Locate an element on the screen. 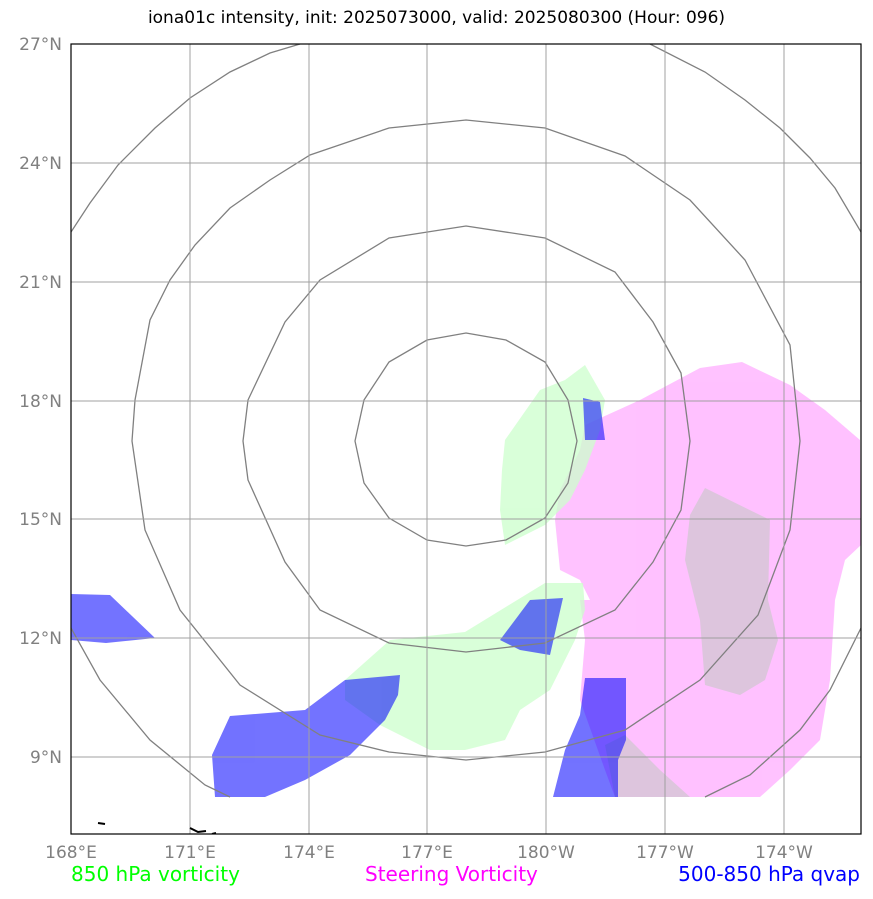 This screenshot has width=873, height=899. lat-label-24: 24°N is located at coordinates (40, 164).